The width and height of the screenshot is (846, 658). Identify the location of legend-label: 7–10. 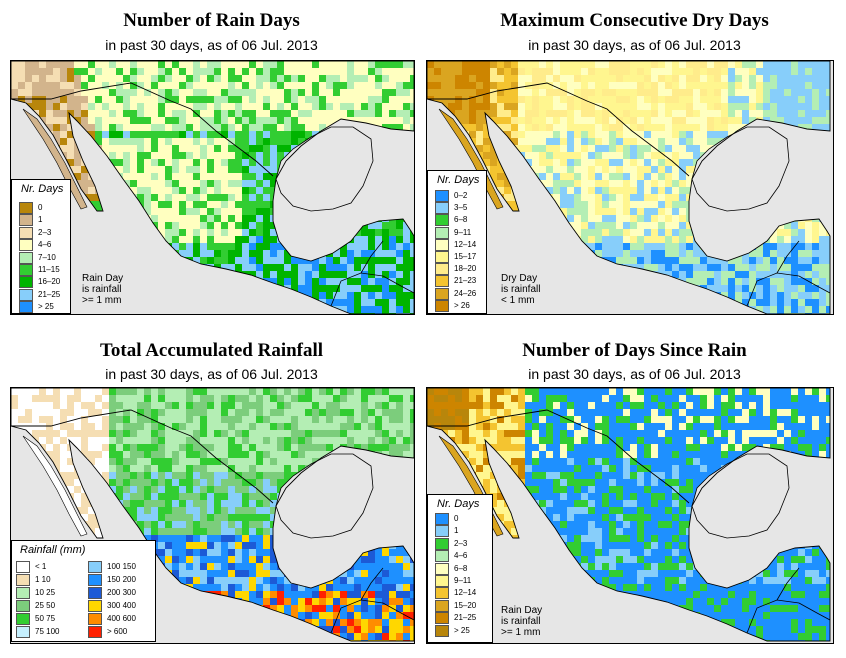
(47, 257).